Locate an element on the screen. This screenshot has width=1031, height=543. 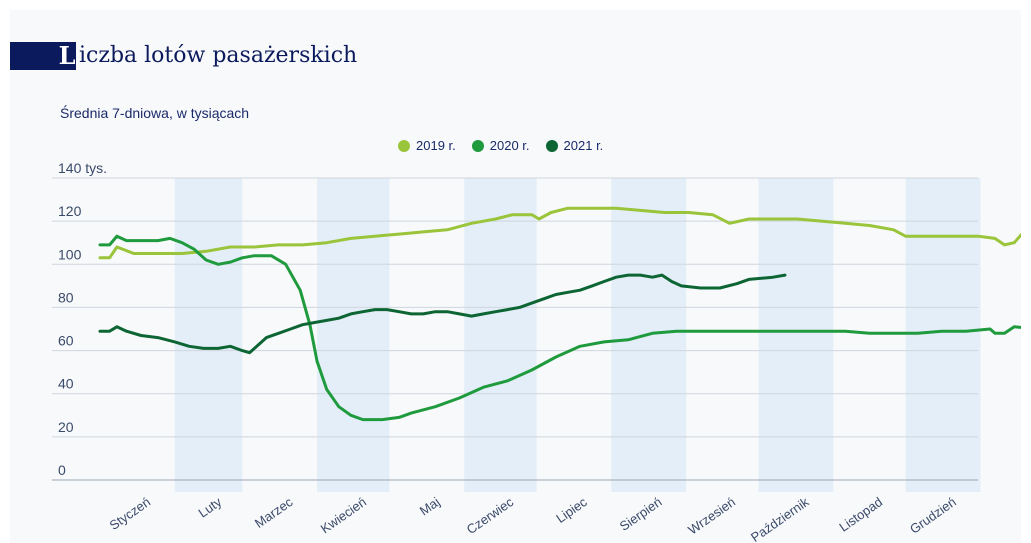
title-accent-bar is located at coordinates (34, 56).